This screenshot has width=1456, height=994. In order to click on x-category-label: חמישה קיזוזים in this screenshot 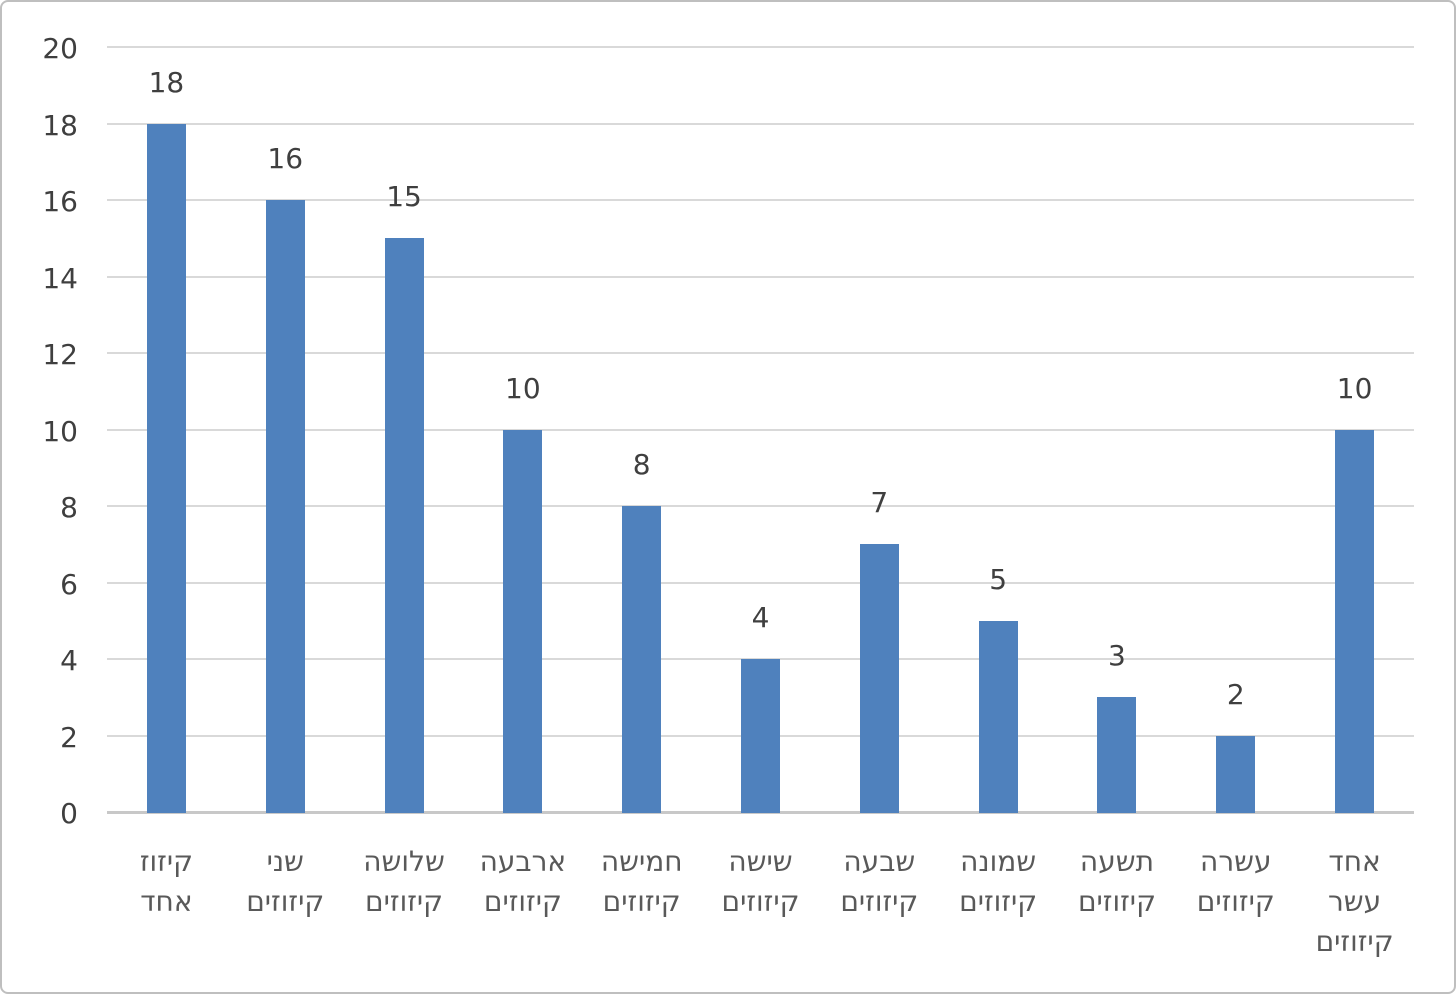, I will do `click(642, 882)`.